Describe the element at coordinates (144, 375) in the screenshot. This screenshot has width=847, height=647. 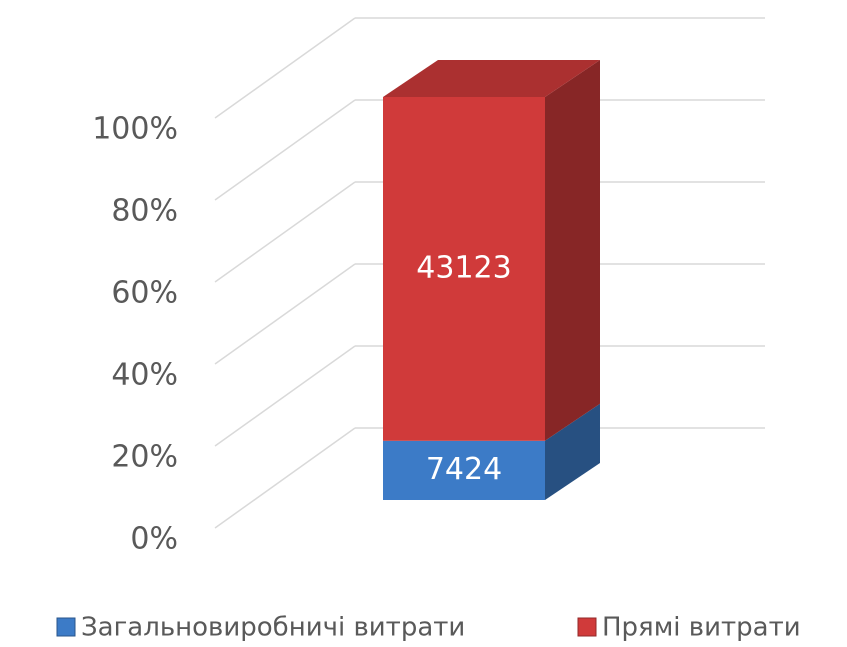
I see `y-tick-label: 40%` at that location.